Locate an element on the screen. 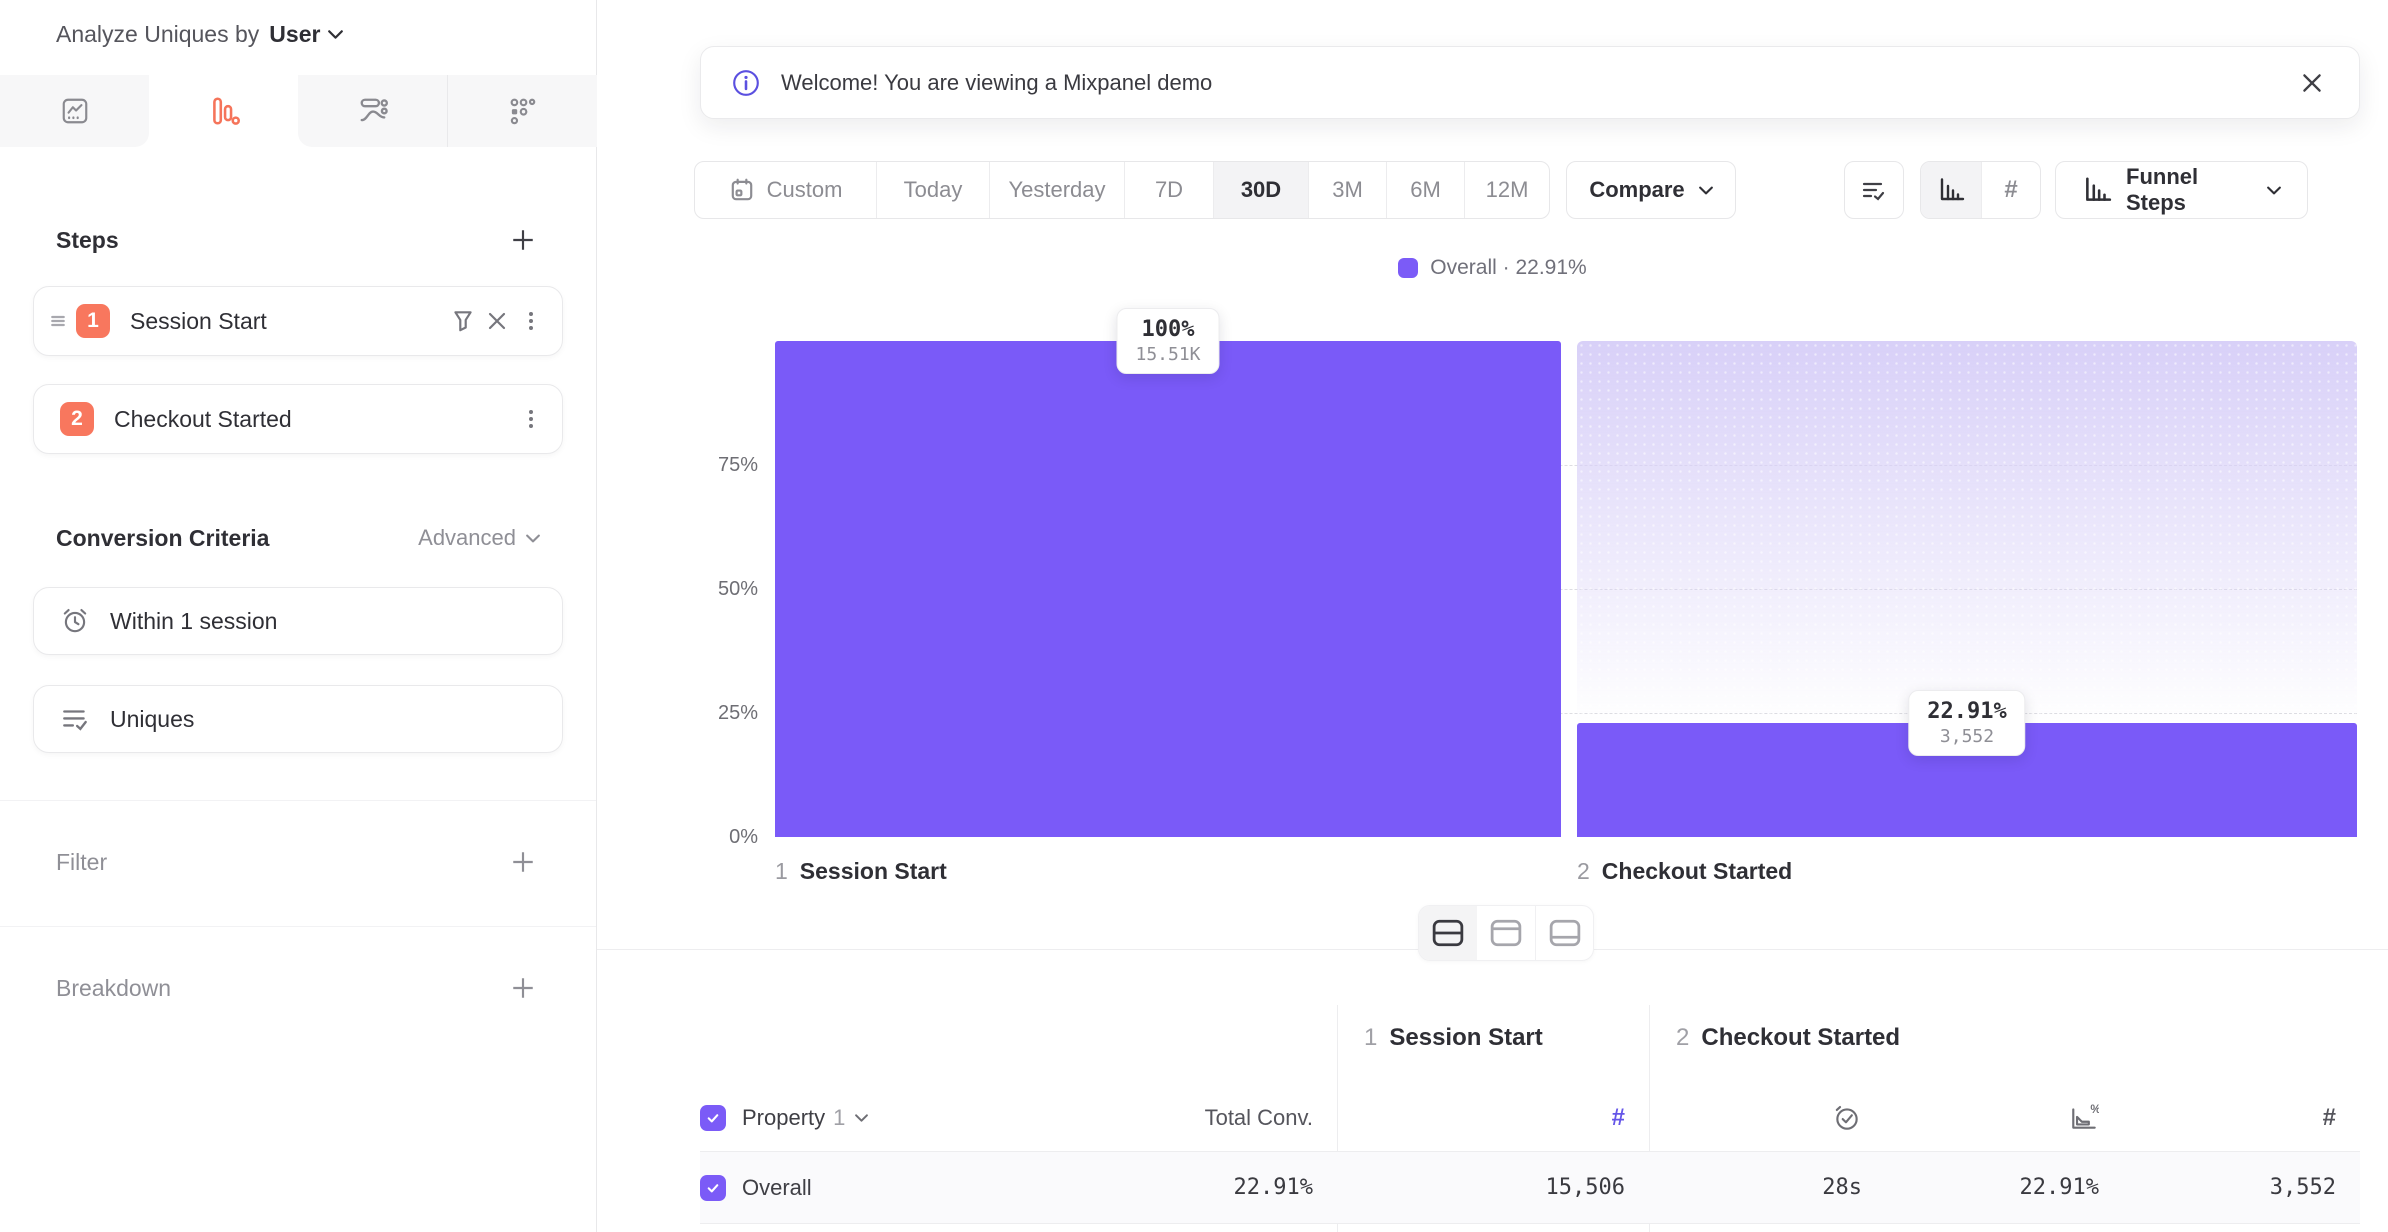 The height and width of the screenshot is (1232, 2388). table-column-divider is located at coordinates (1337, 1118).